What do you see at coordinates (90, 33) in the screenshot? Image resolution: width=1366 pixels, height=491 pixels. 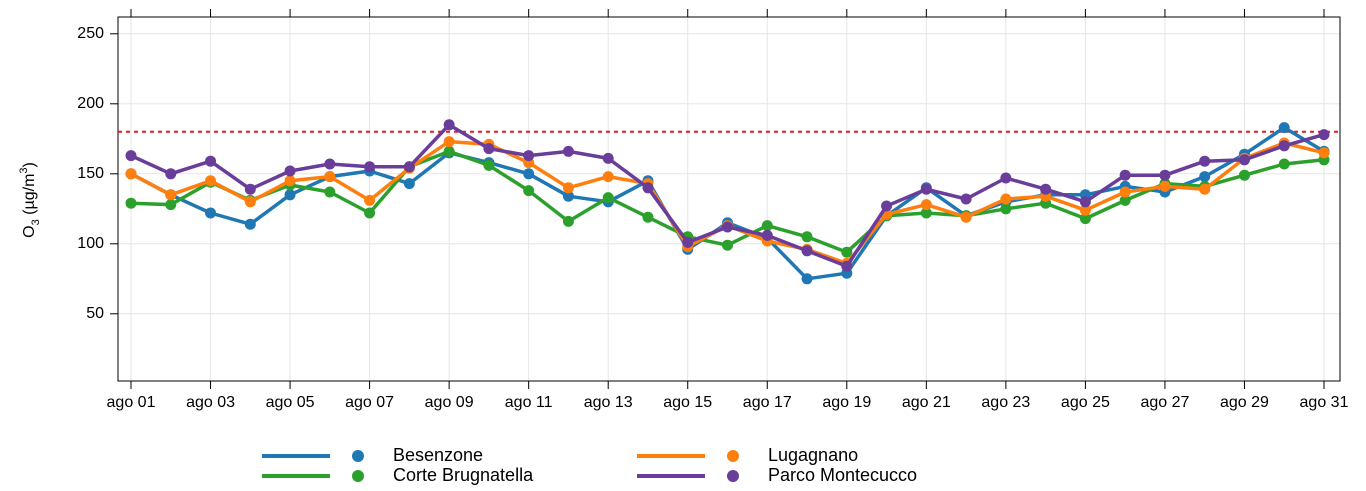 I see `y-tick-label: 250` at bounding box center [90, 33].